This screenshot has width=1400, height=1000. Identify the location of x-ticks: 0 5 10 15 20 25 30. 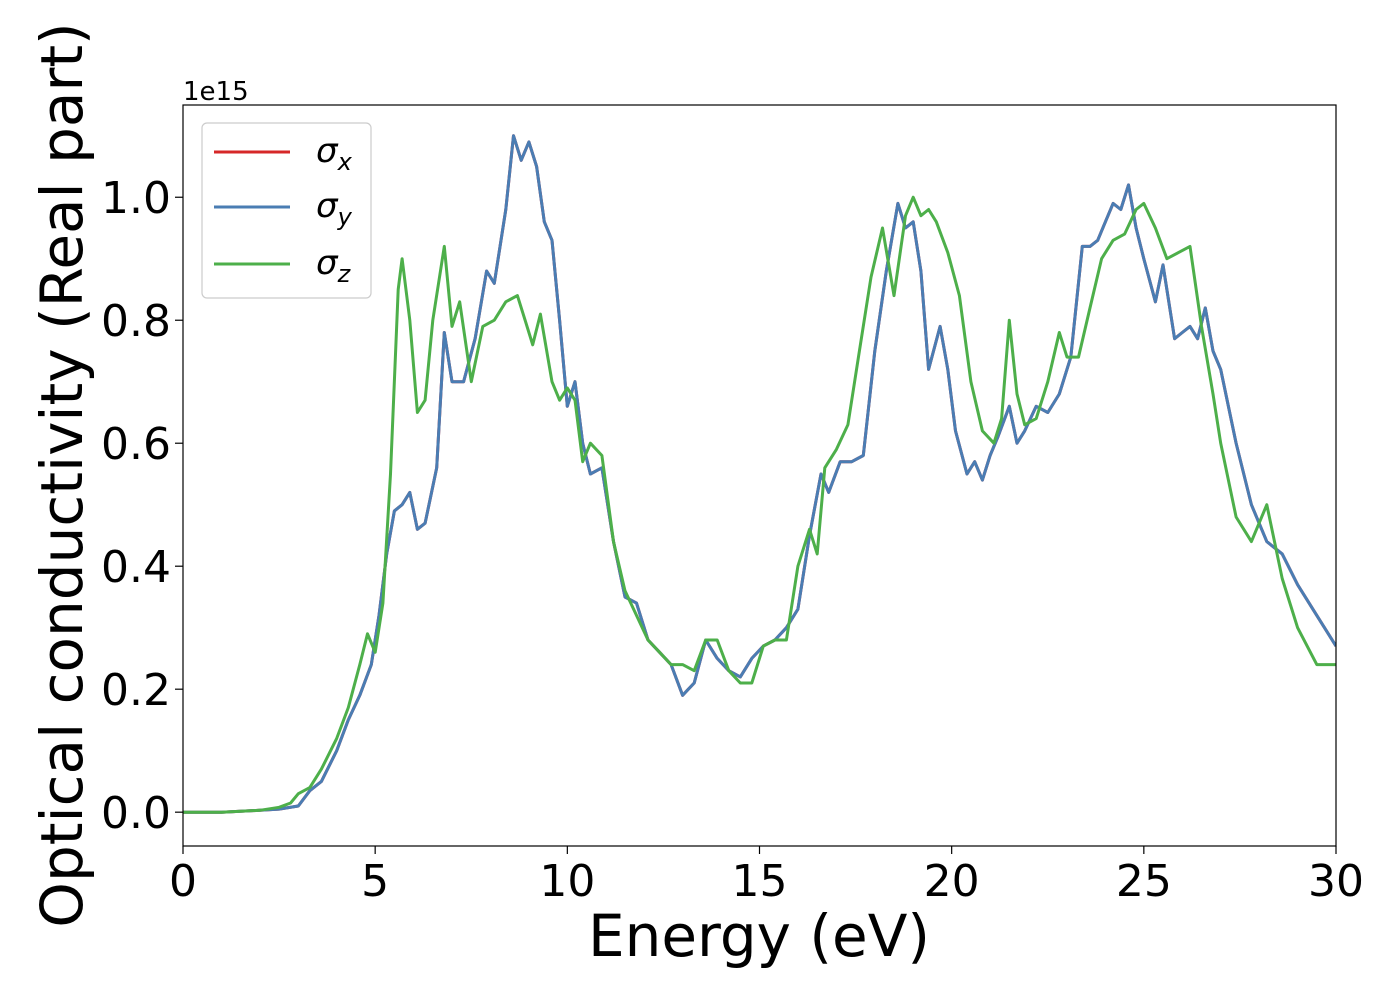
(766, 876).